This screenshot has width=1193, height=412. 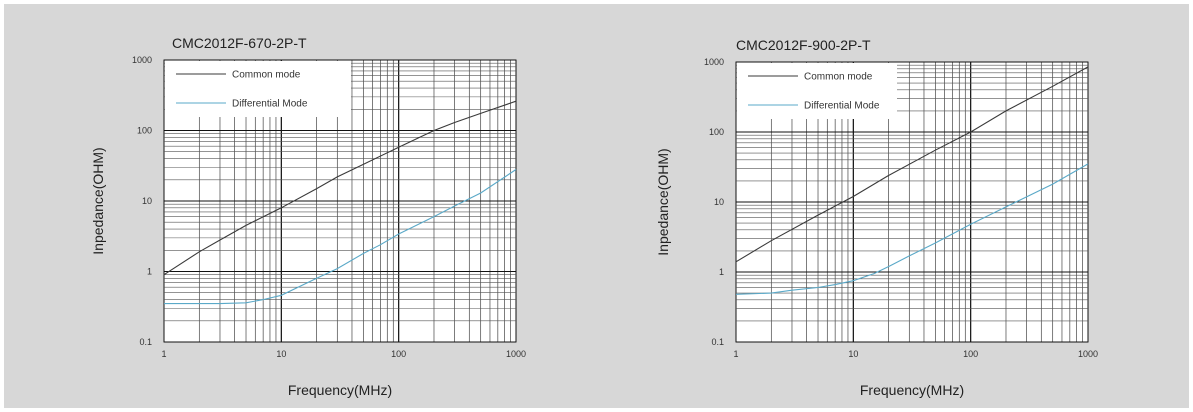 What do you see at coordinates (803, 45) in the screenshot?
I see `chart-title: CMC2012F-900-2P-T` at bounding box center [803, 45].